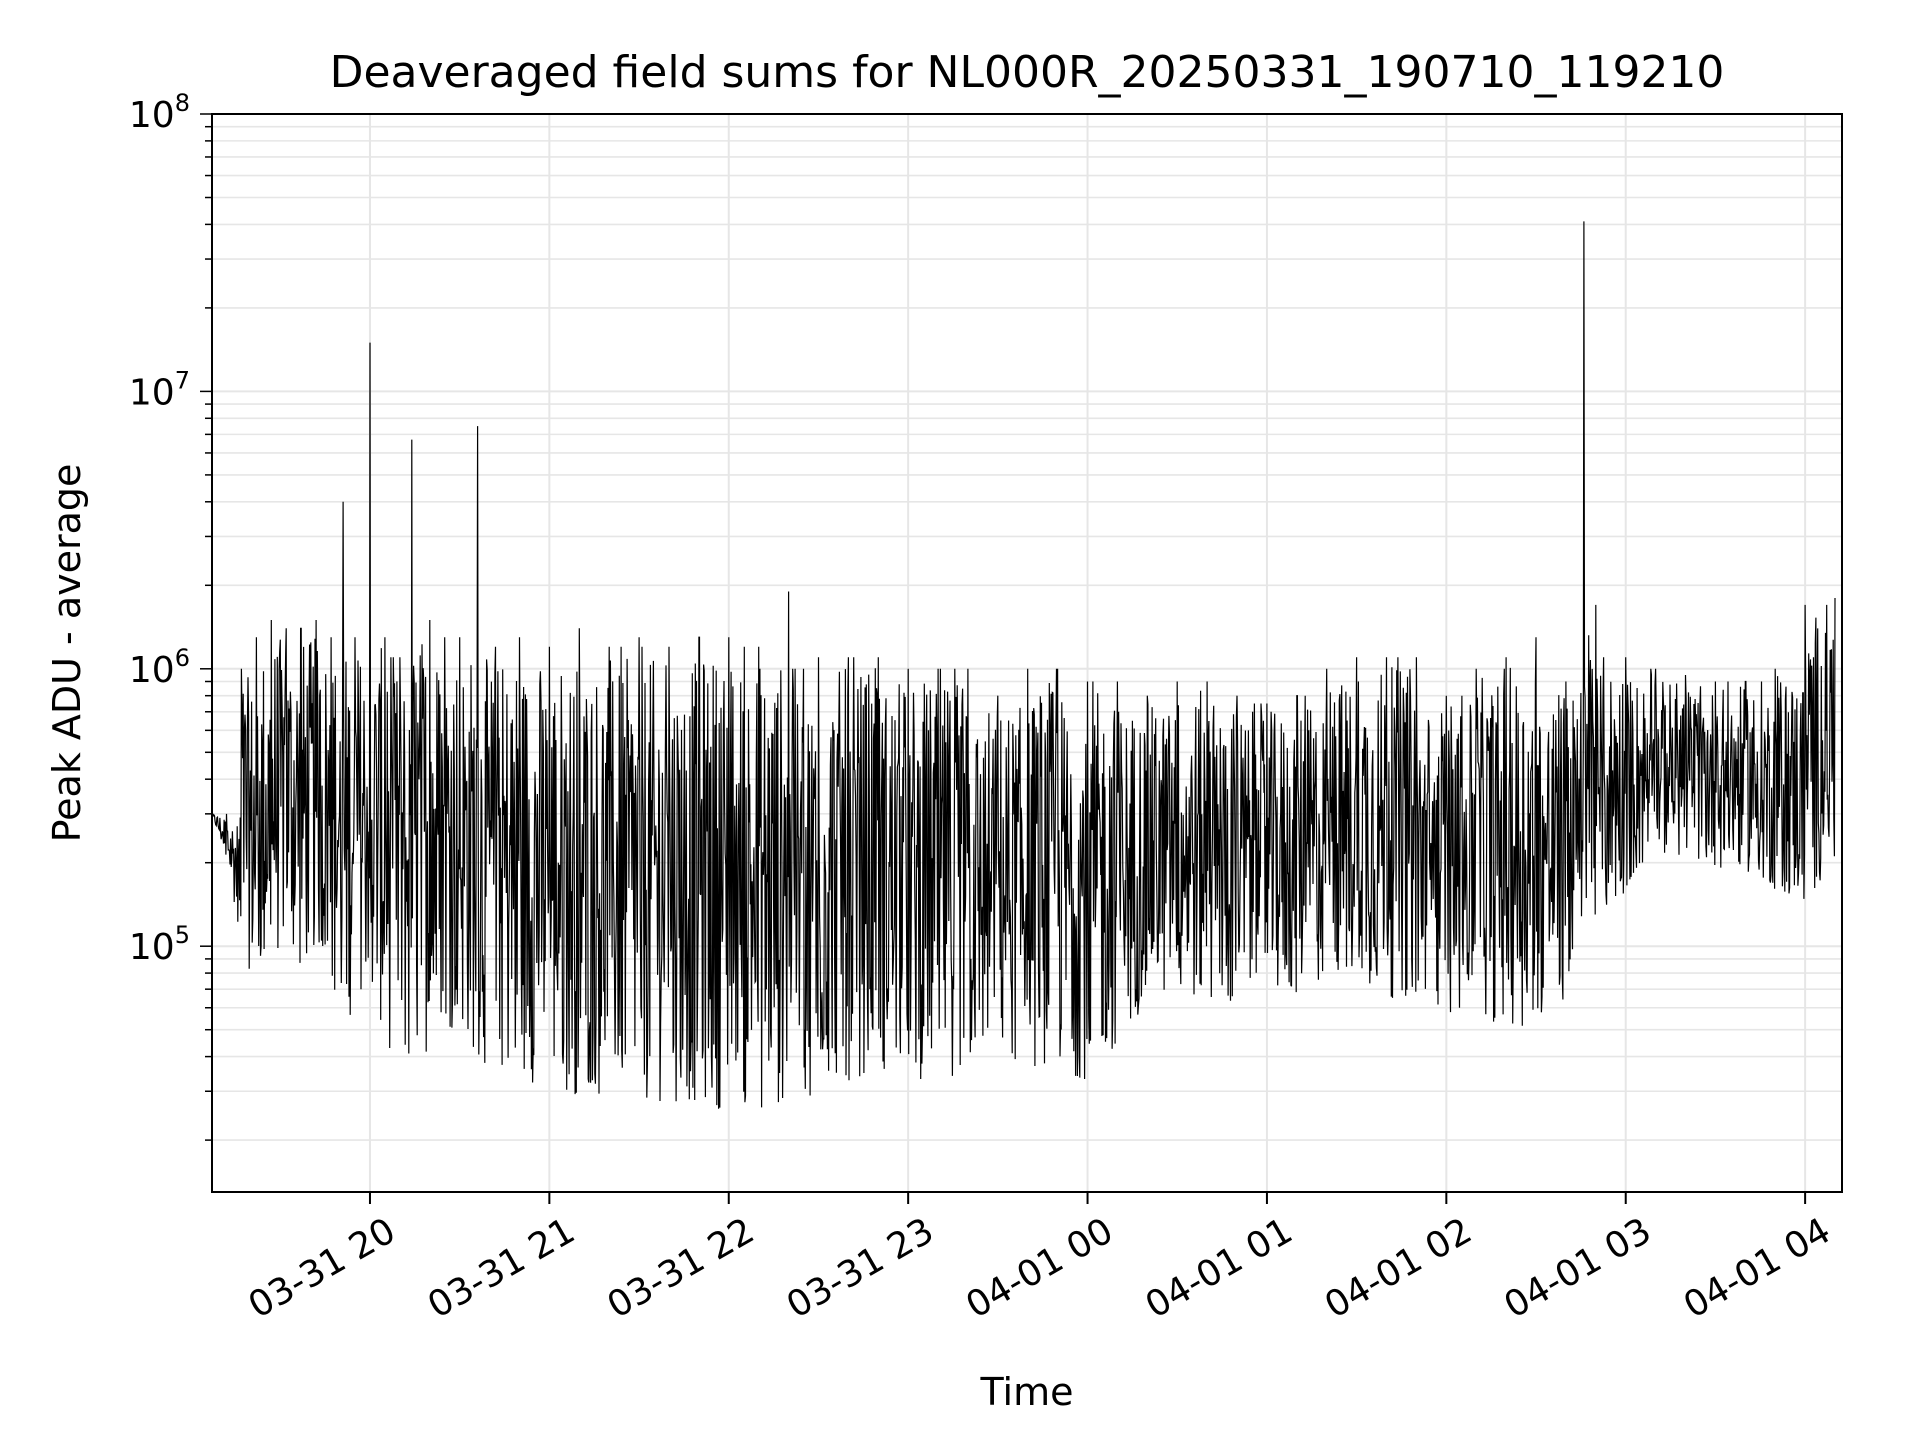 This screenshot has height=1445, width=1920. What do you see at coordinates (1027, 1392) in the screenshot?
I see `x-axis-label: Time` at bounding box center [1027, 1392].